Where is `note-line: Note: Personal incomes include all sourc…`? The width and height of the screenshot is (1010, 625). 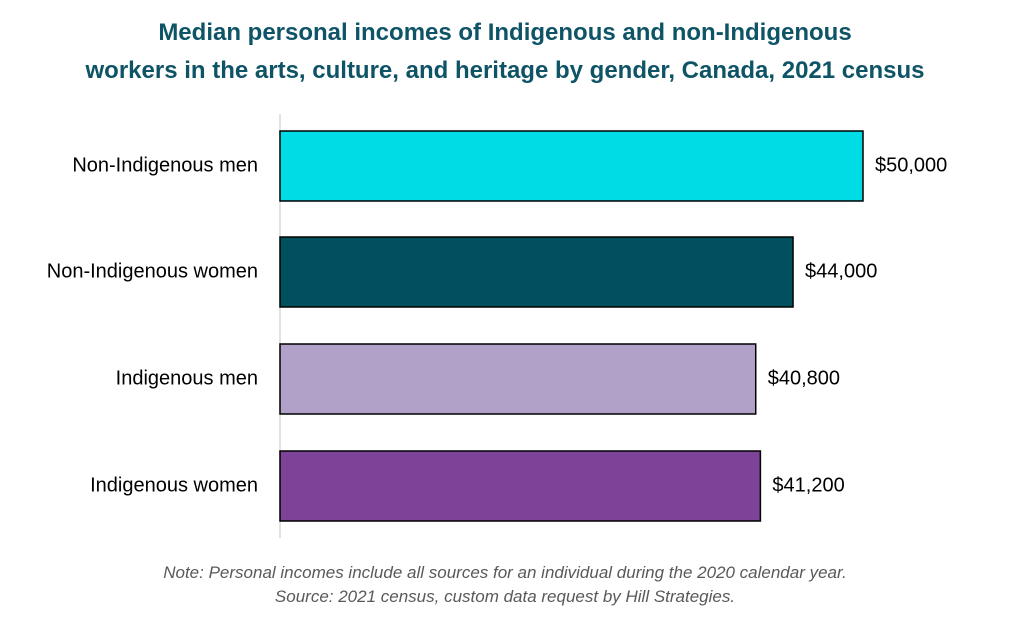
note-line: Note: Personal incomes include all sourc… is located at coordinates (505, 572).